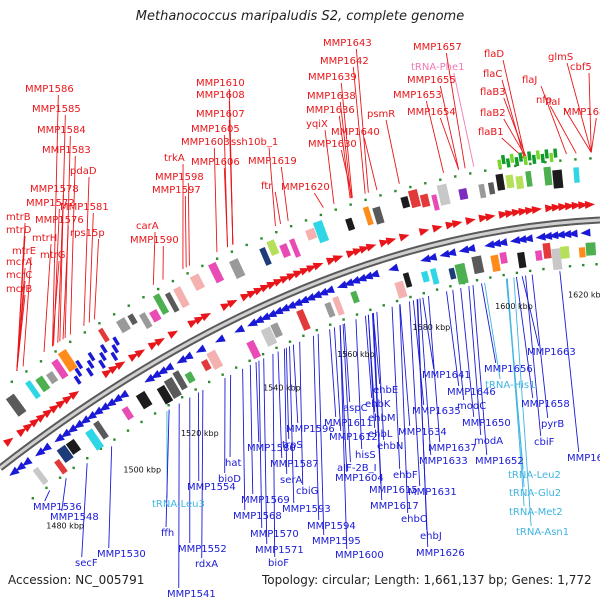 This screenshot has height=600, width=600. I want to click on reverse-gene-label: serA, so click(291, 480).